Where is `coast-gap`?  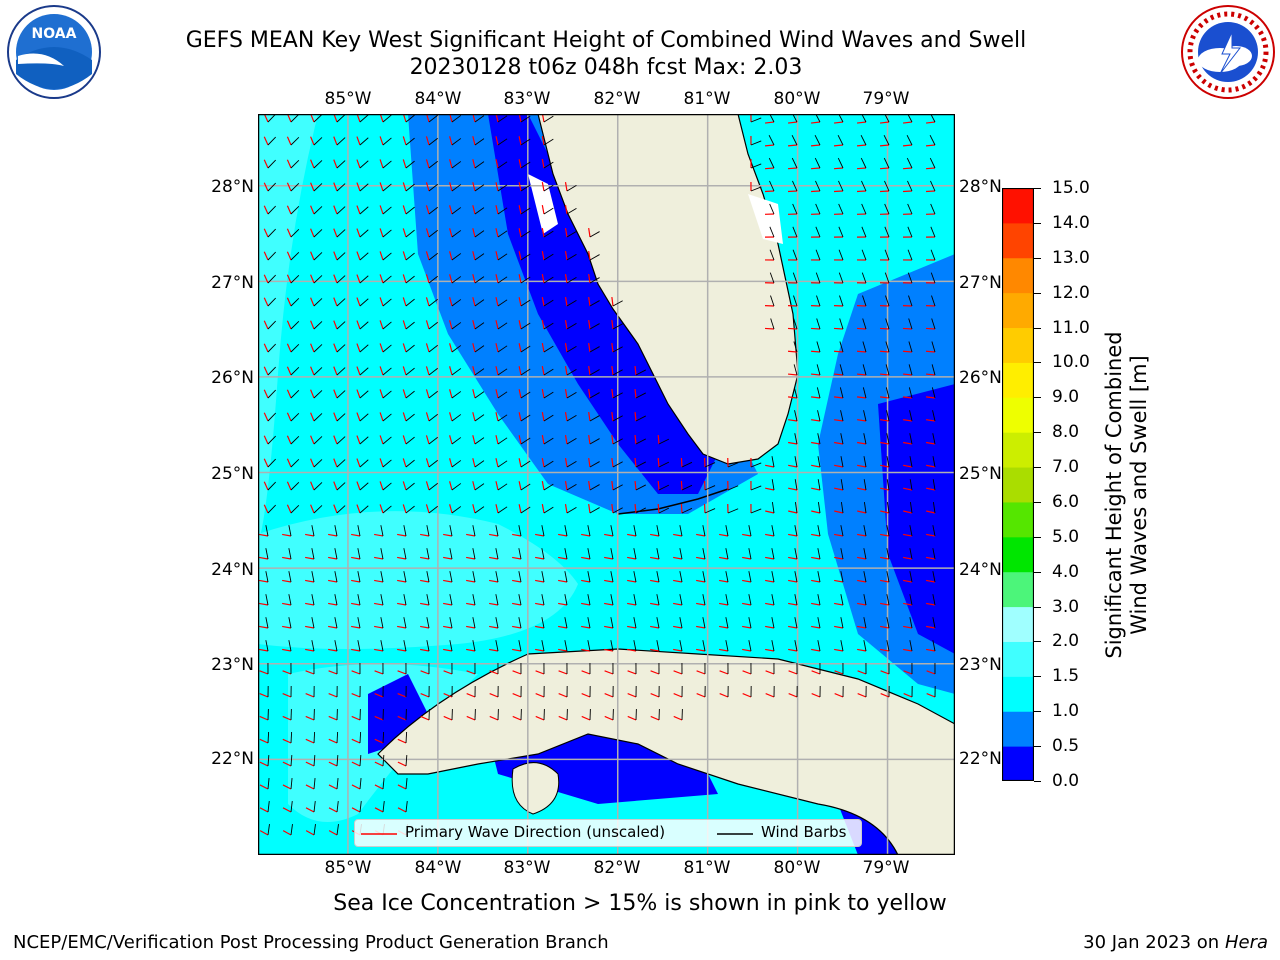
coast-gap is located at coordinates (765, 219).